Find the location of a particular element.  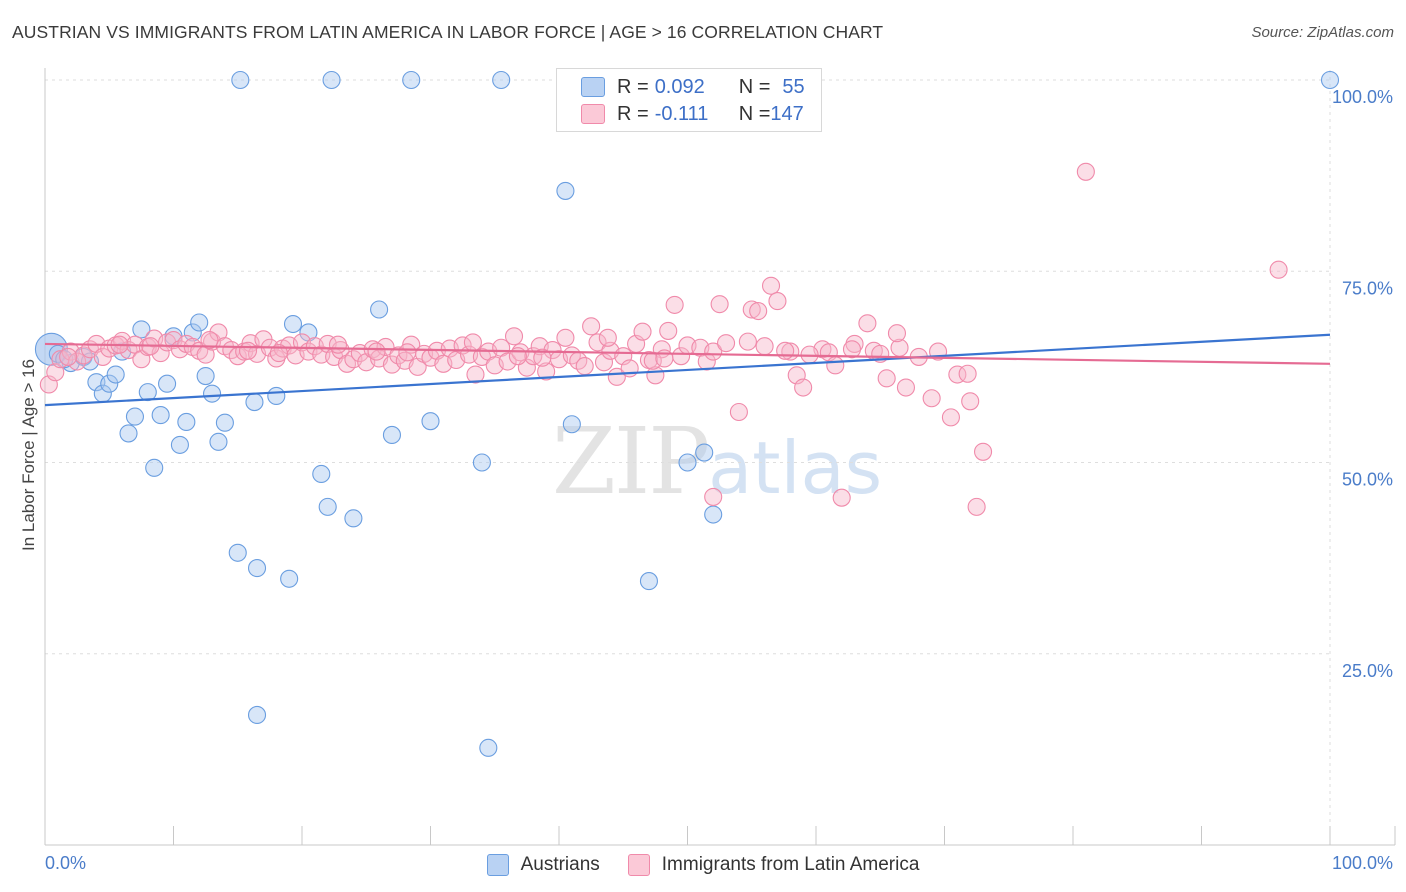

legend-n-value: 55 is located at coordinates (793, 86).